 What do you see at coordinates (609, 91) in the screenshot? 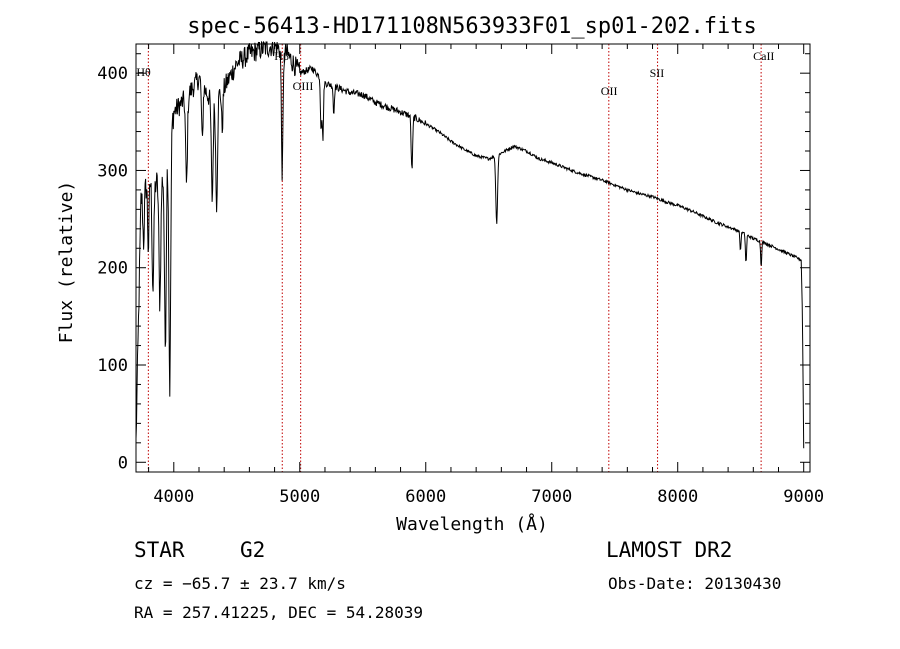
I see `marker-label-oii: OII` at bounding box center [609, 91].